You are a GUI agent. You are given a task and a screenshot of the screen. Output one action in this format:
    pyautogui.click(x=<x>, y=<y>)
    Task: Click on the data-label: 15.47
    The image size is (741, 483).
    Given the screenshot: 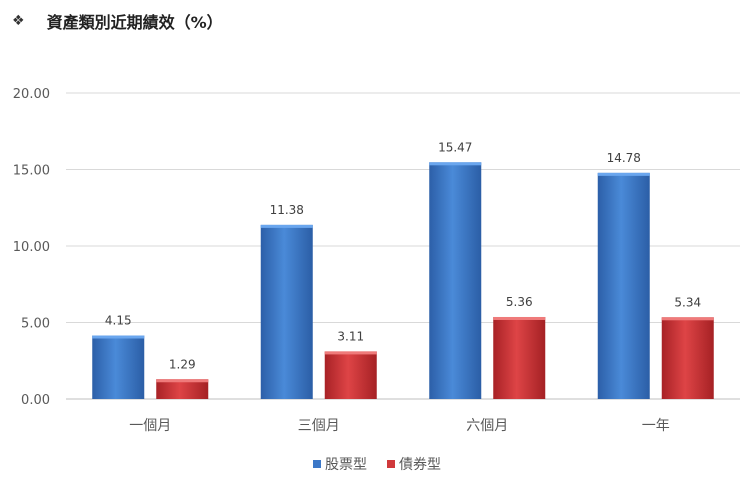 What is the action you would take?
    pyautogui.click(x=455, y=147)
    